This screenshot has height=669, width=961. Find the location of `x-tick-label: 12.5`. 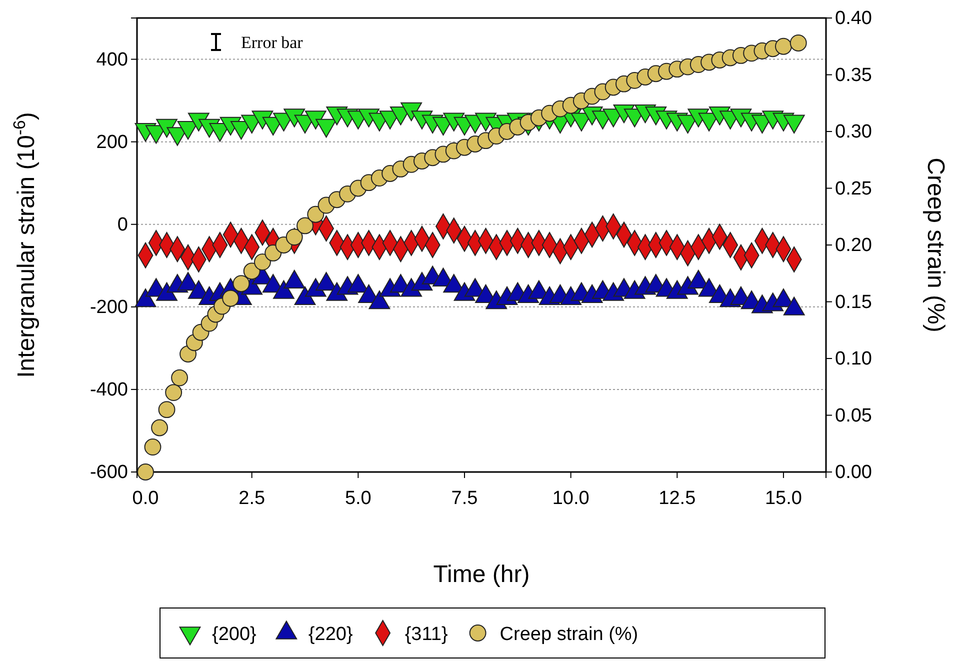

x-tick-label: 12.5 is located at coordinates (677, 498).